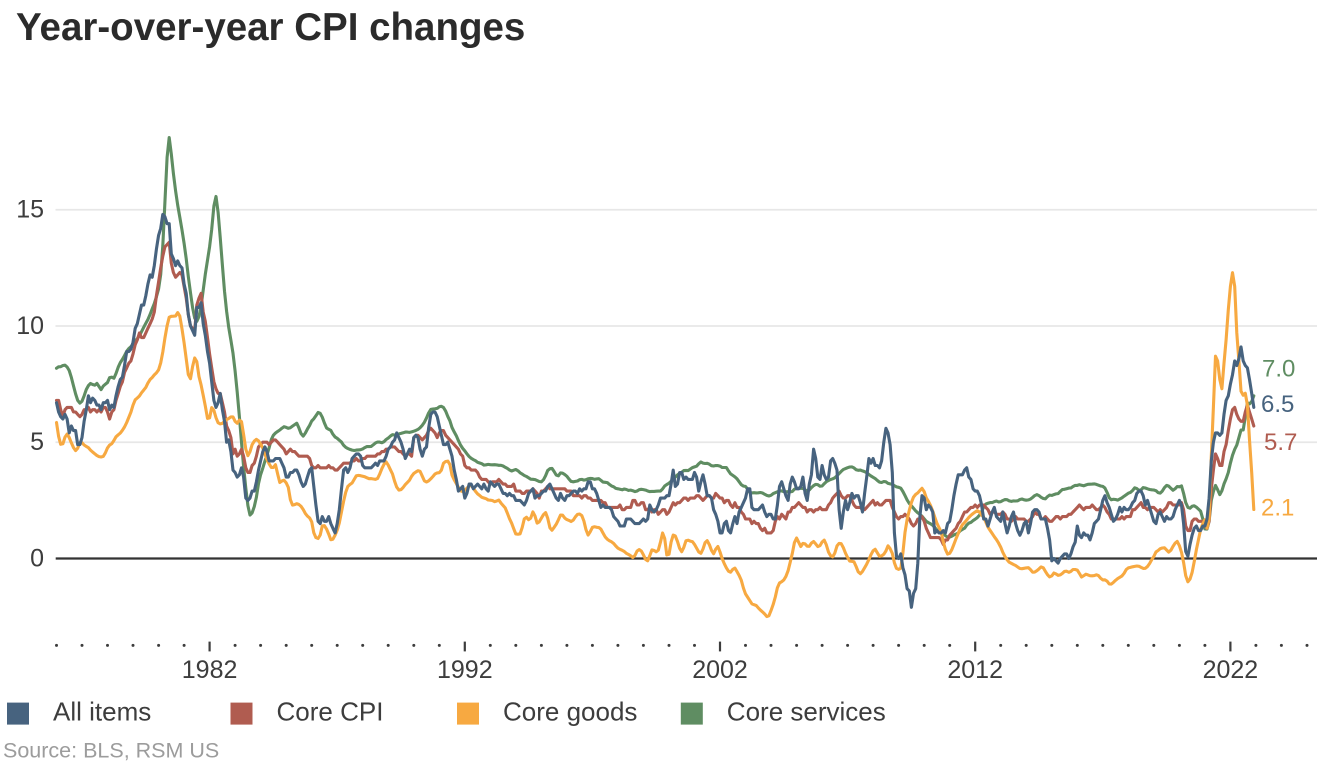 The height and width of the screenshot is (772, 1339). Describe the element at coordinates (330, 711) in the screenshot. I see `svg-text: Core CPI` at that location.